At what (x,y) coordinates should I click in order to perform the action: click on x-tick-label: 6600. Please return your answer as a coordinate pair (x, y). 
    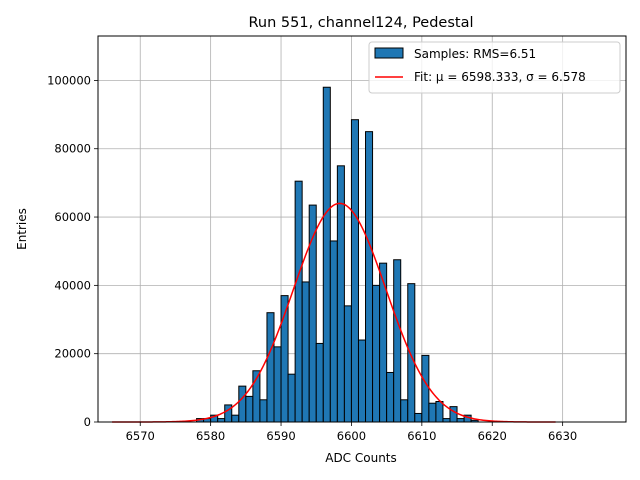
    Looking at the image, I should click on (351, 436).